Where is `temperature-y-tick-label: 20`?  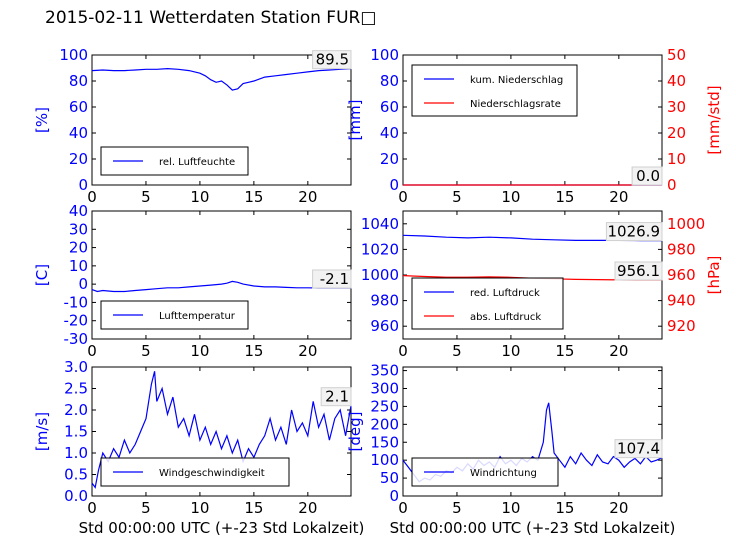
temperature-y-tick-label: 20 is located at coordinates (78, 248).